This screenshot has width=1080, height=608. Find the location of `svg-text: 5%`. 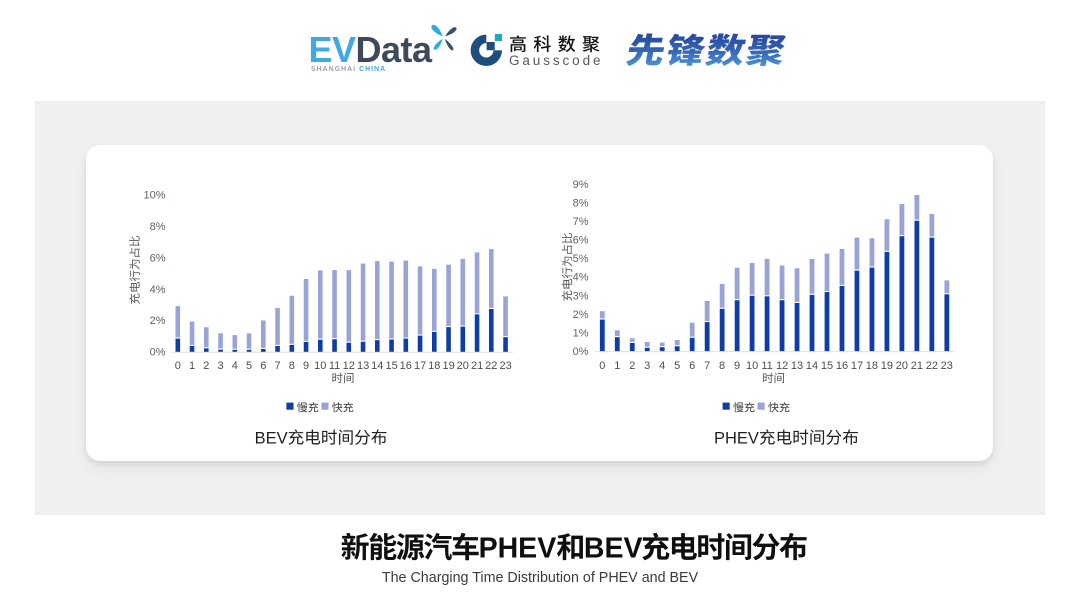

svg-text: 5% is located at coordinates (581, 259).